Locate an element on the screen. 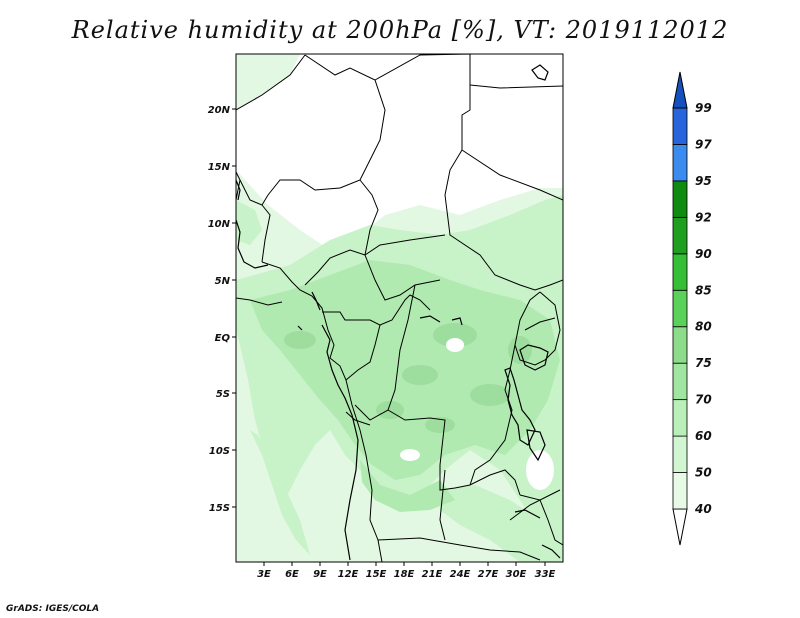 The height and width of the screenshot is (618, 800). lon-label: 24E is located at coordinates (460, 574).